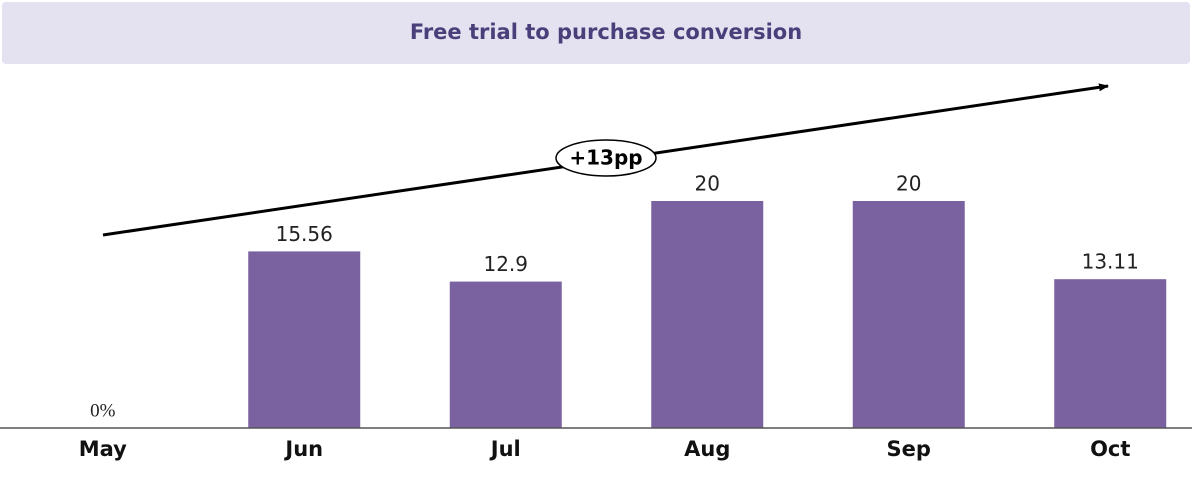  I want to click on x-tick-label: May, so click(103, 449).